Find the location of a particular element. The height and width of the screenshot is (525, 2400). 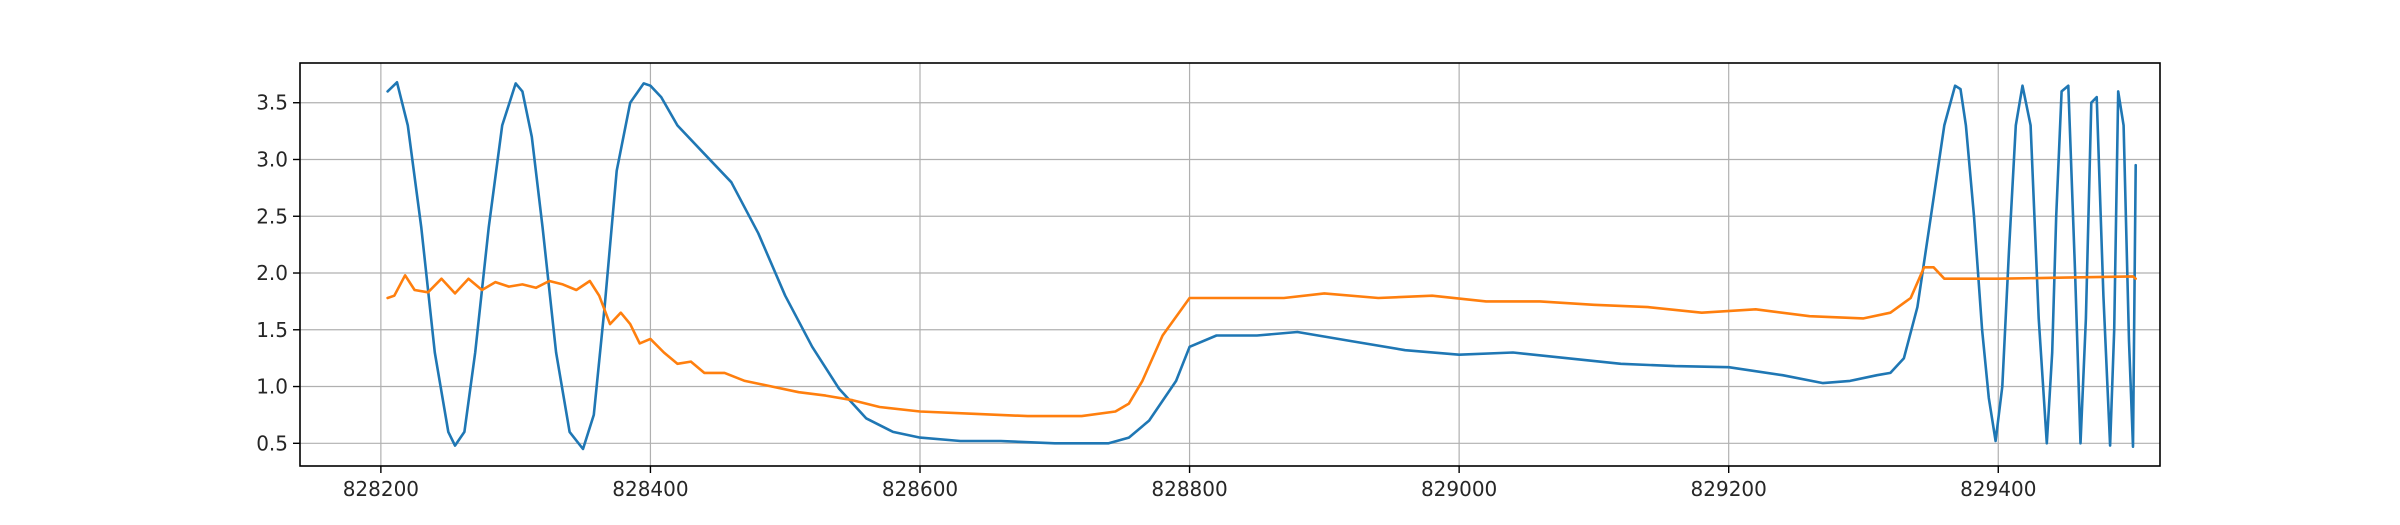

y-tick-label: 3.0 is located at coordinates (272, 159).